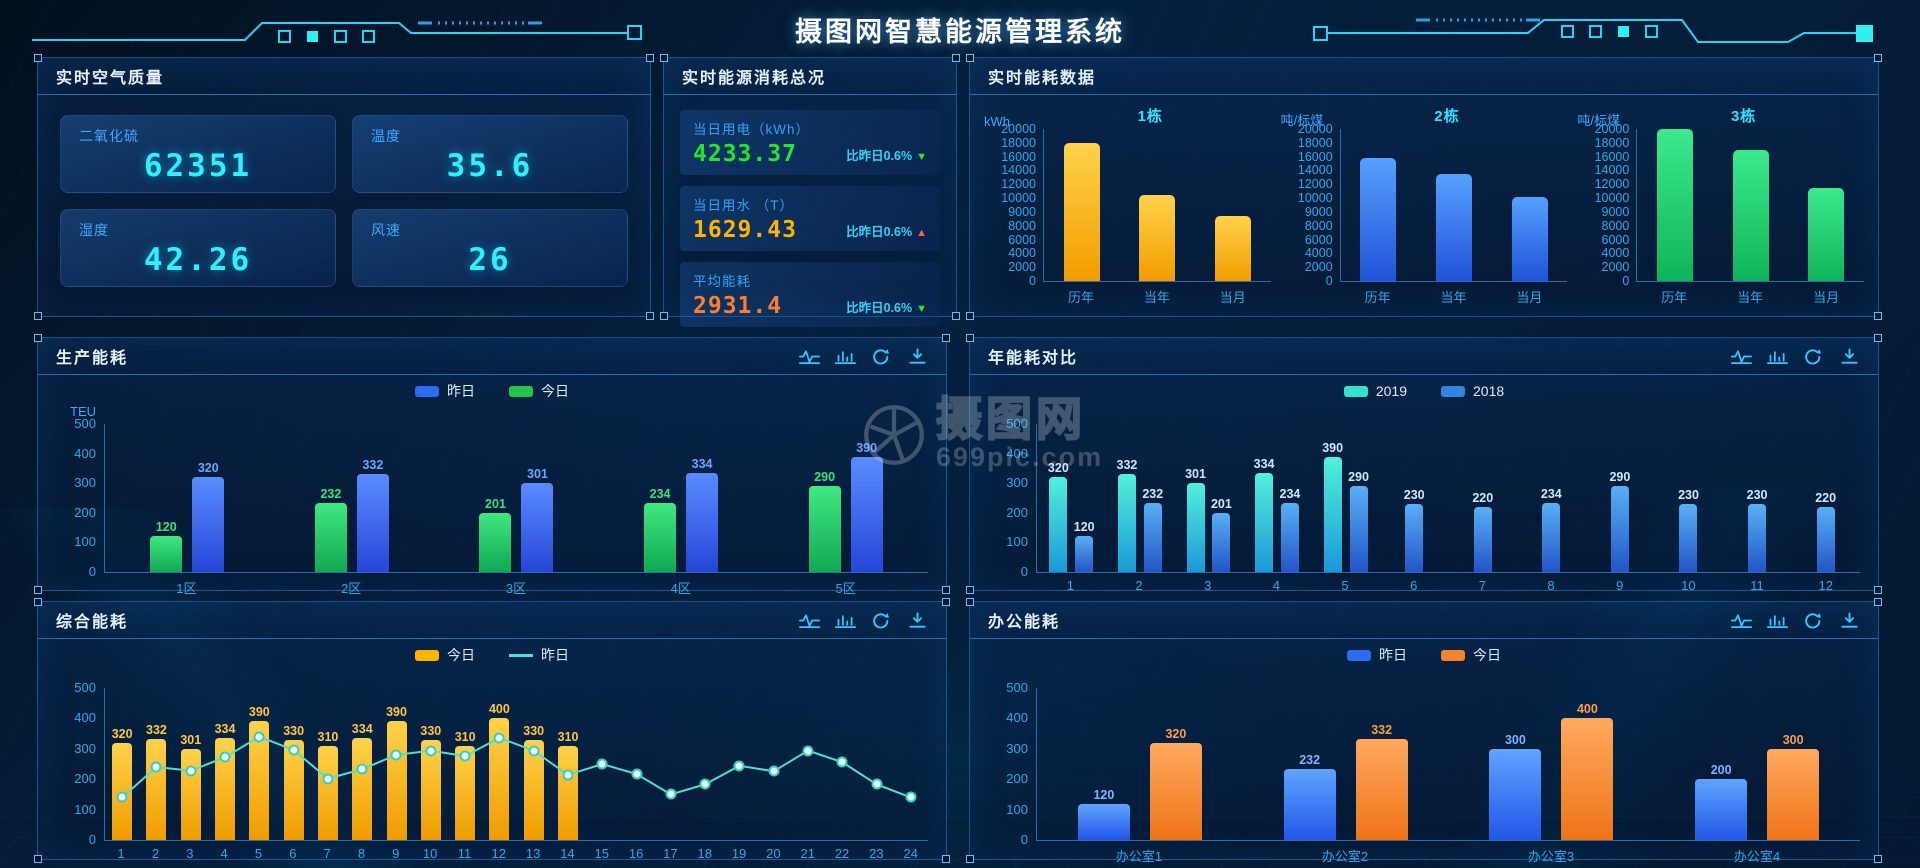 The height and width of the screenshot is (868, 1920). I want to click on bar-wrap: 220, so click(1482, 498).